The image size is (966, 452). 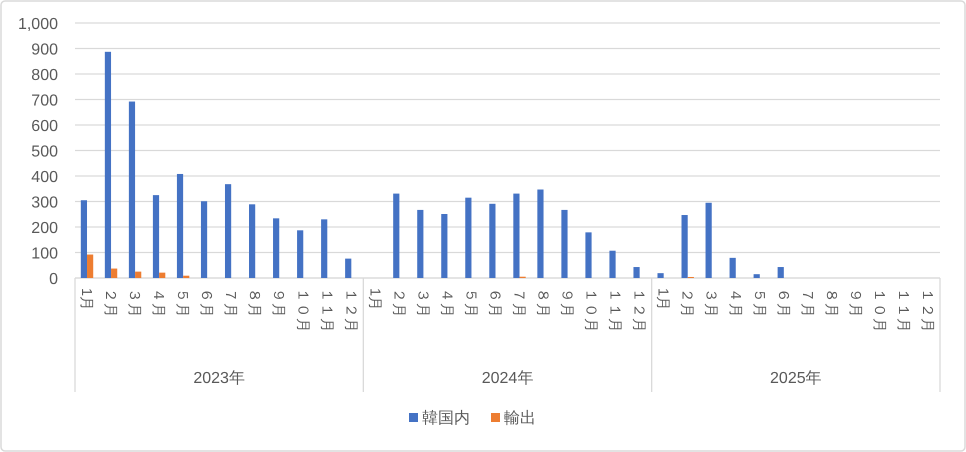 What do you see at coordinates (44, 254) in the screenshot?
I see `y-tick-label: 100` at bounding box center [44, 254].